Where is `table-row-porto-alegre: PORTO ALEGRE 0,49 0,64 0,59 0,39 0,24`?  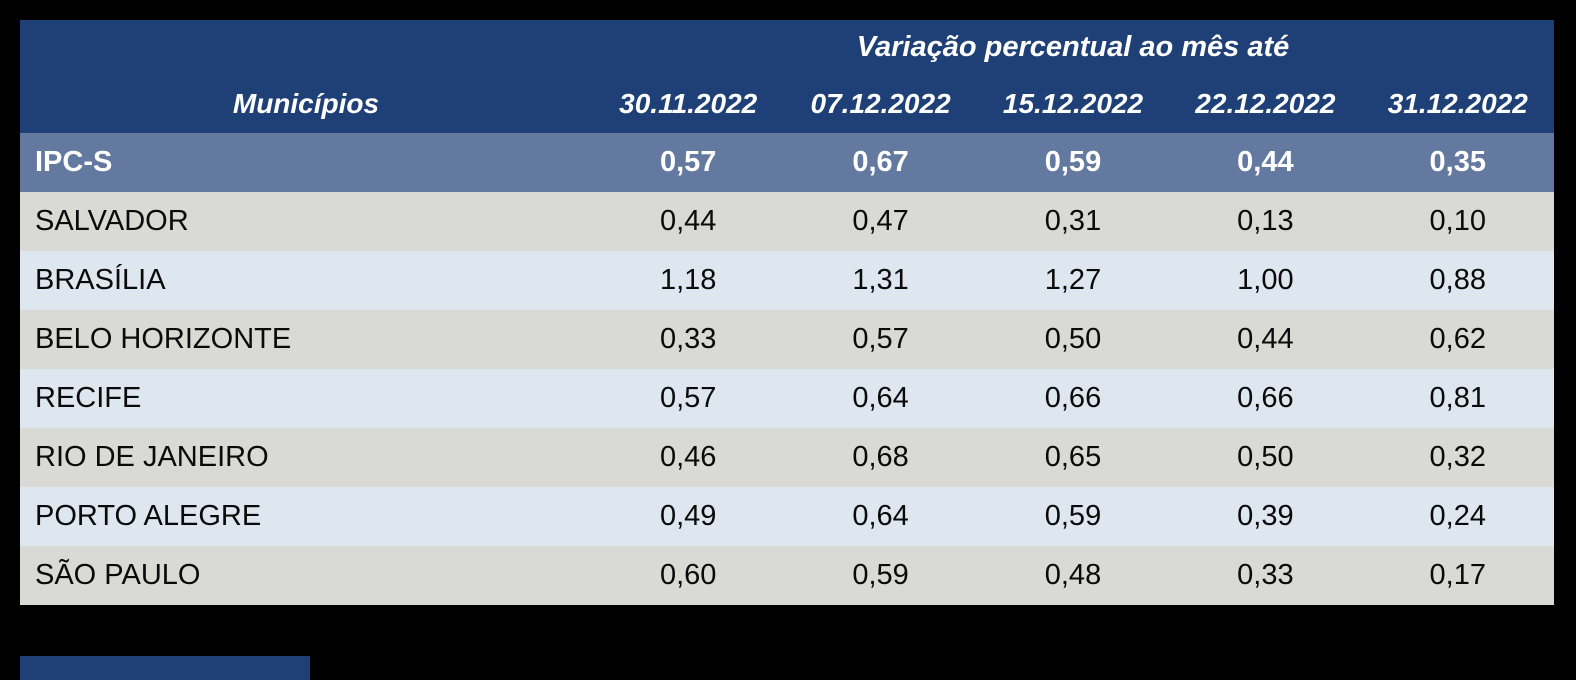 table-row-porto-alegre: PORTO ALEGRE 0,49 0,64 0,59 0,39 0,24 is located at coordinates (787, 516).